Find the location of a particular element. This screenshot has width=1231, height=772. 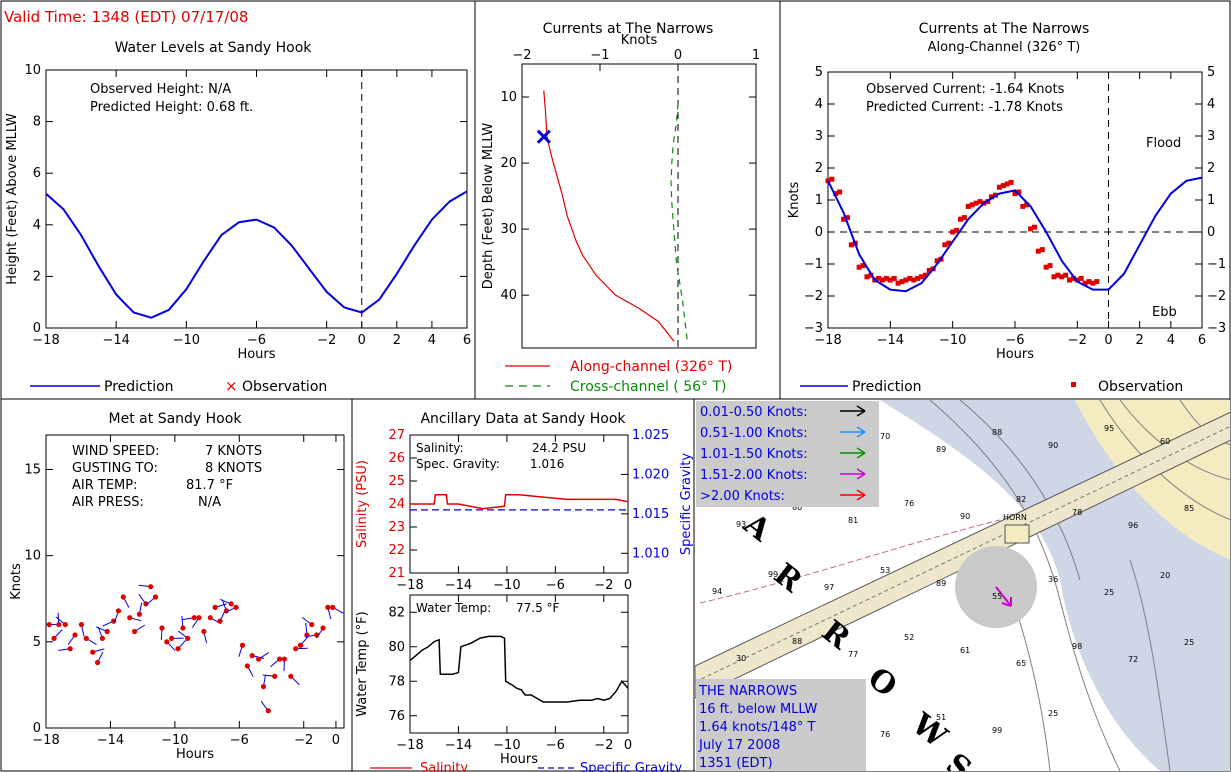

map-sounding: 96 is located at coordinates (1133, 525).